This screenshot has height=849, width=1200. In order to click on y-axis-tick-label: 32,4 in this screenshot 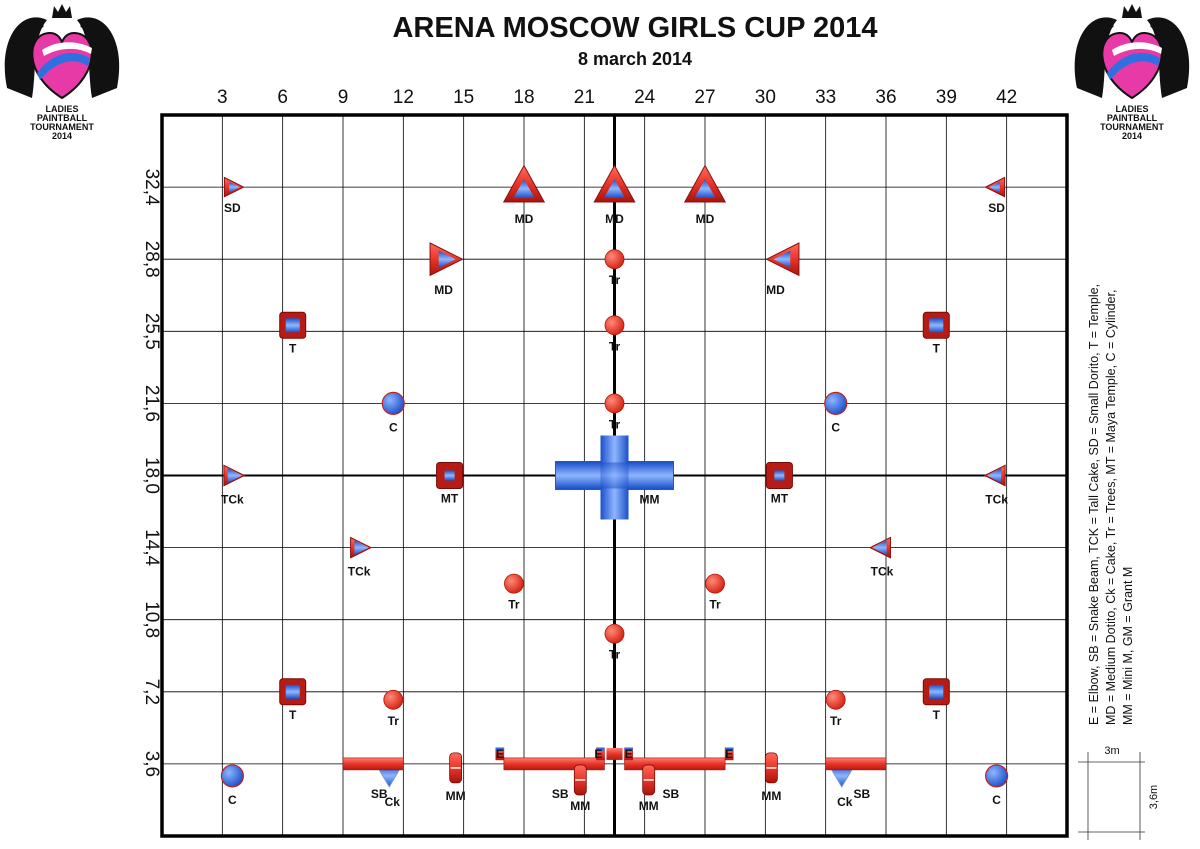, I will do `click(151, 187)`.